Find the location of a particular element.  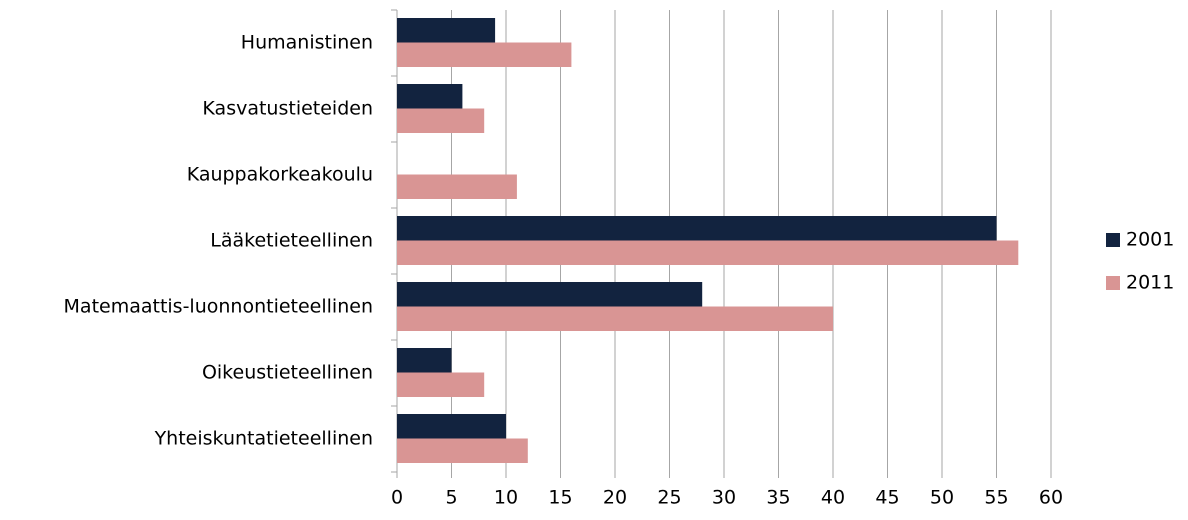

x-tick-label: 5 is located at coordinates (451, 498).